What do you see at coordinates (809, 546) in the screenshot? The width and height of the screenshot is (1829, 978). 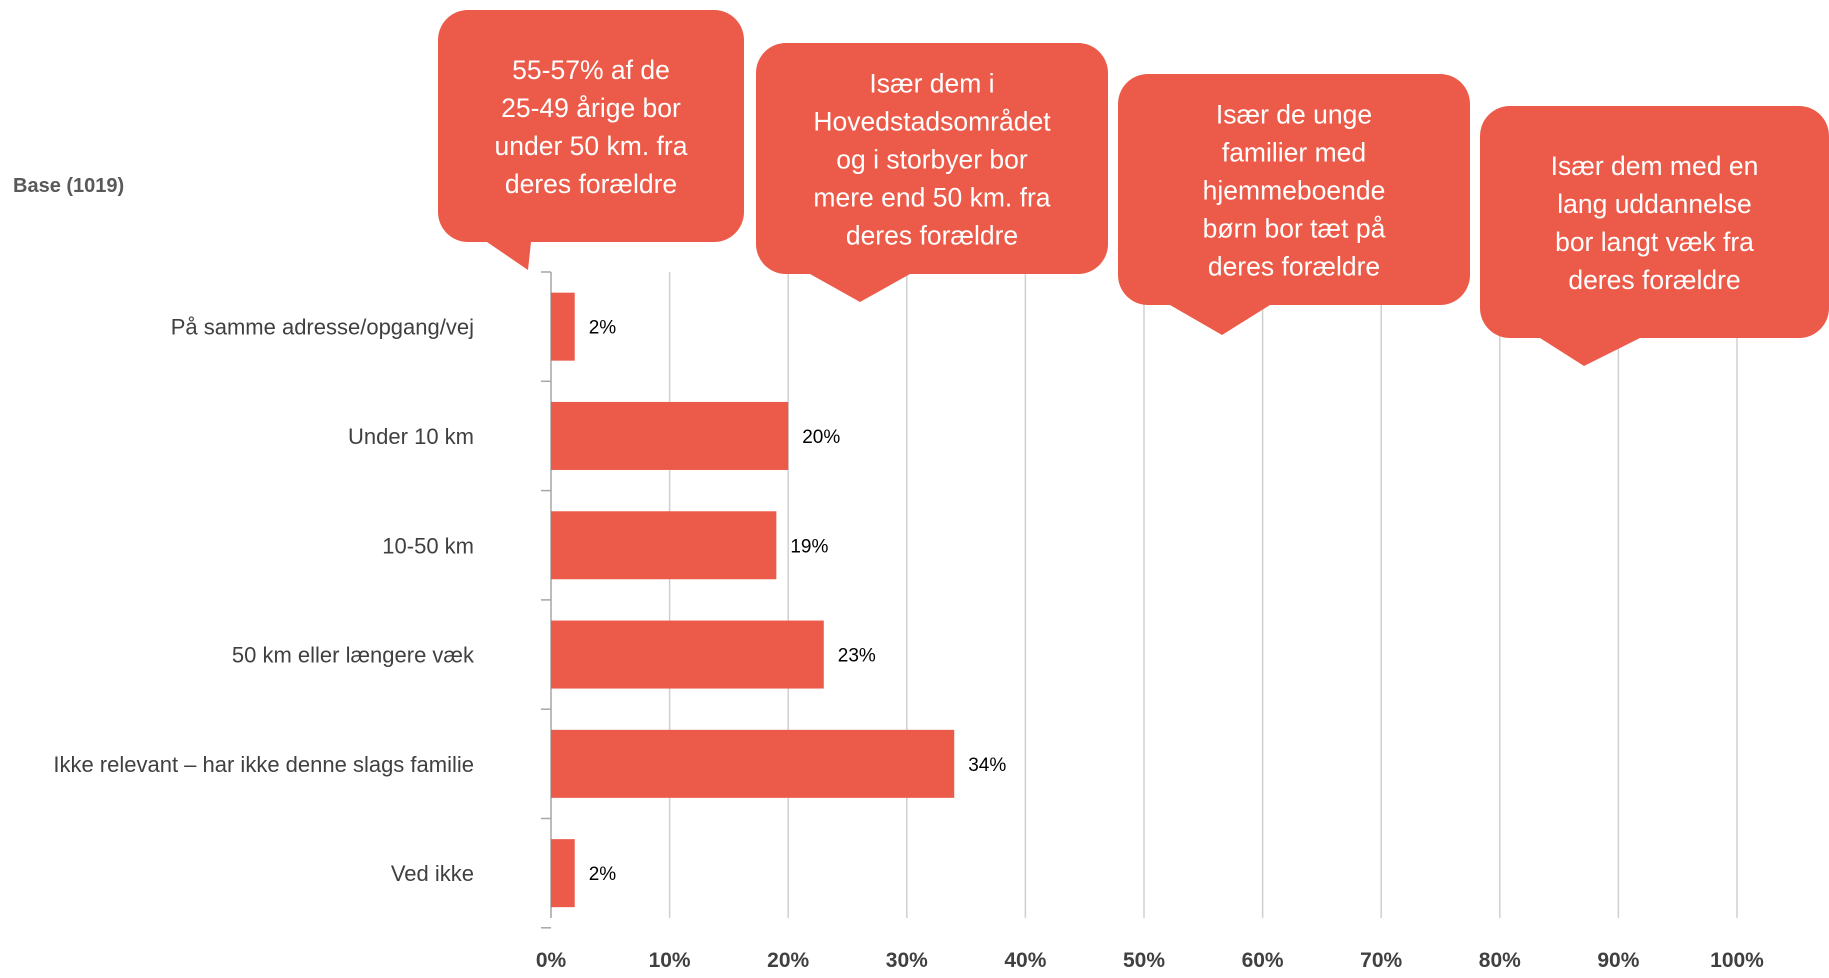 I see `data-label: 19%` at bounding box center [809, 546].